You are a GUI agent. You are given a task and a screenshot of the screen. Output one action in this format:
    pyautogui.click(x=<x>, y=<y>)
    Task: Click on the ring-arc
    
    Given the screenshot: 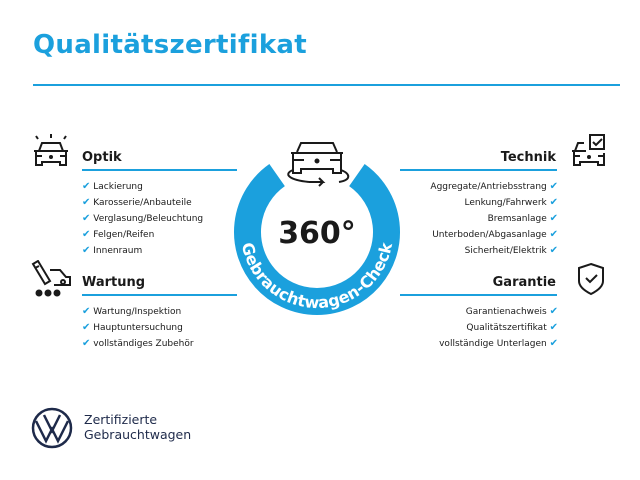 What is the action you would take?
    pyautogui.click(x=317, y=239)
    